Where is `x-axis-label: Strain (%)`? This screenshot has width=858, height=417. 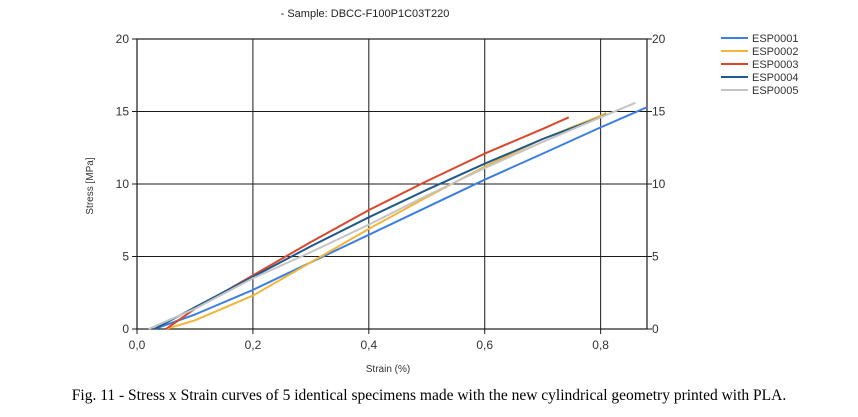
x-axis-label: Strain (%) is located at coordinates (388, 369).